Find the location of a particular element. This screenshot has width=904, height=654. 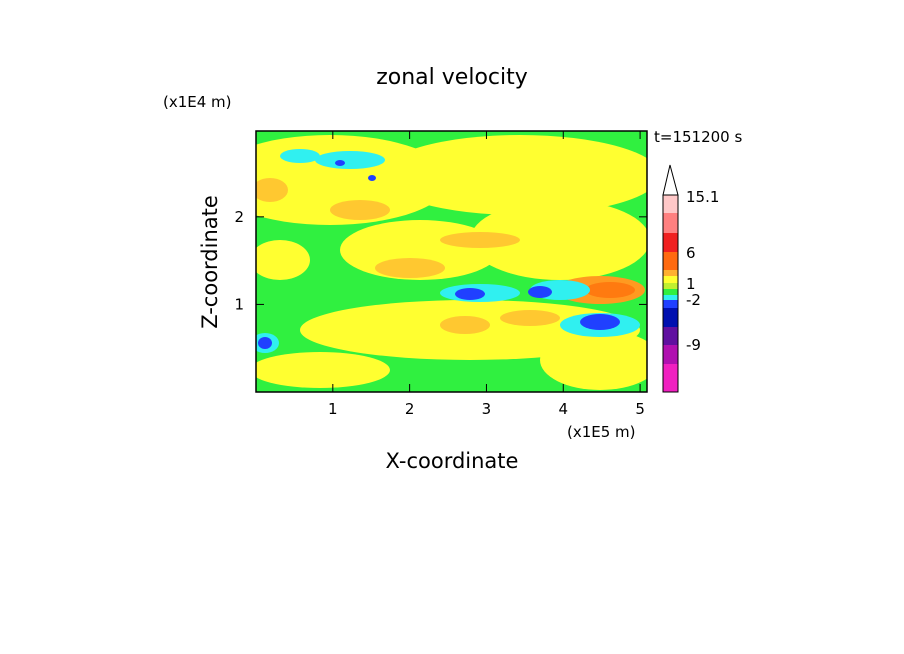

x-axis-label: X-coordinate is located at coordinates (452, 461).